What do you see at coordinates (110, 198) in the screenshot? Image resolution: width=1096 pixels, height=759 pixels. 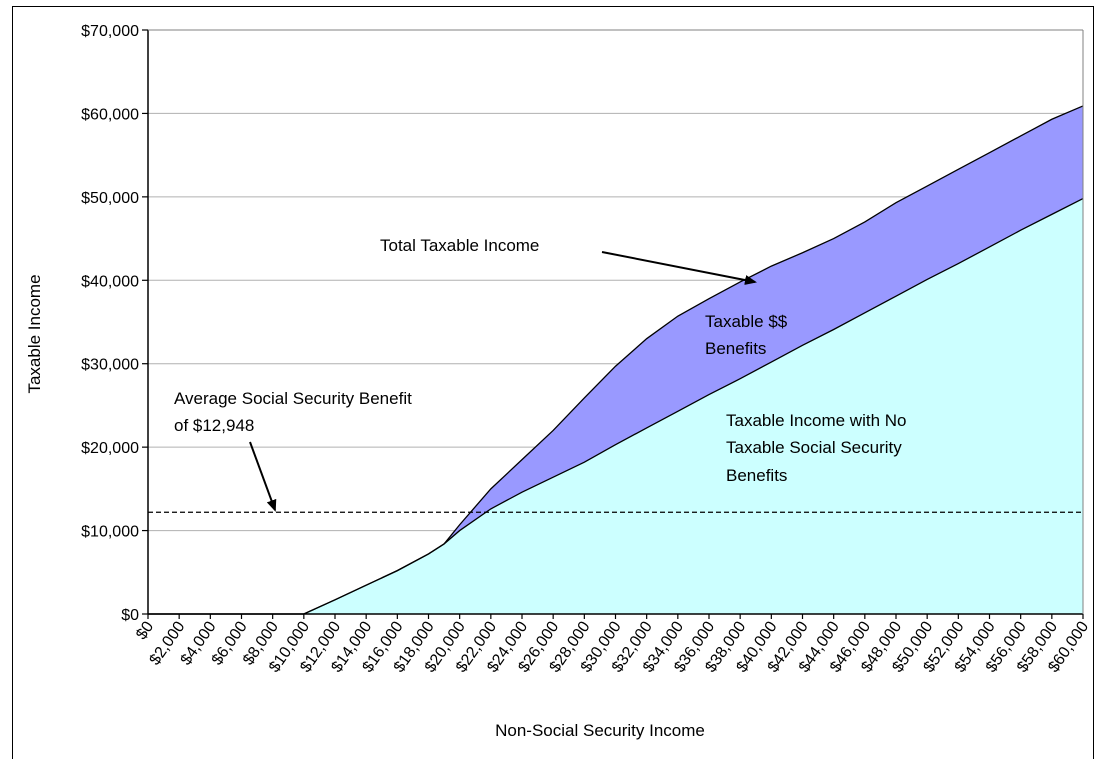 I see `y-tick-label: $50,000` at bounding box center [110, 198].